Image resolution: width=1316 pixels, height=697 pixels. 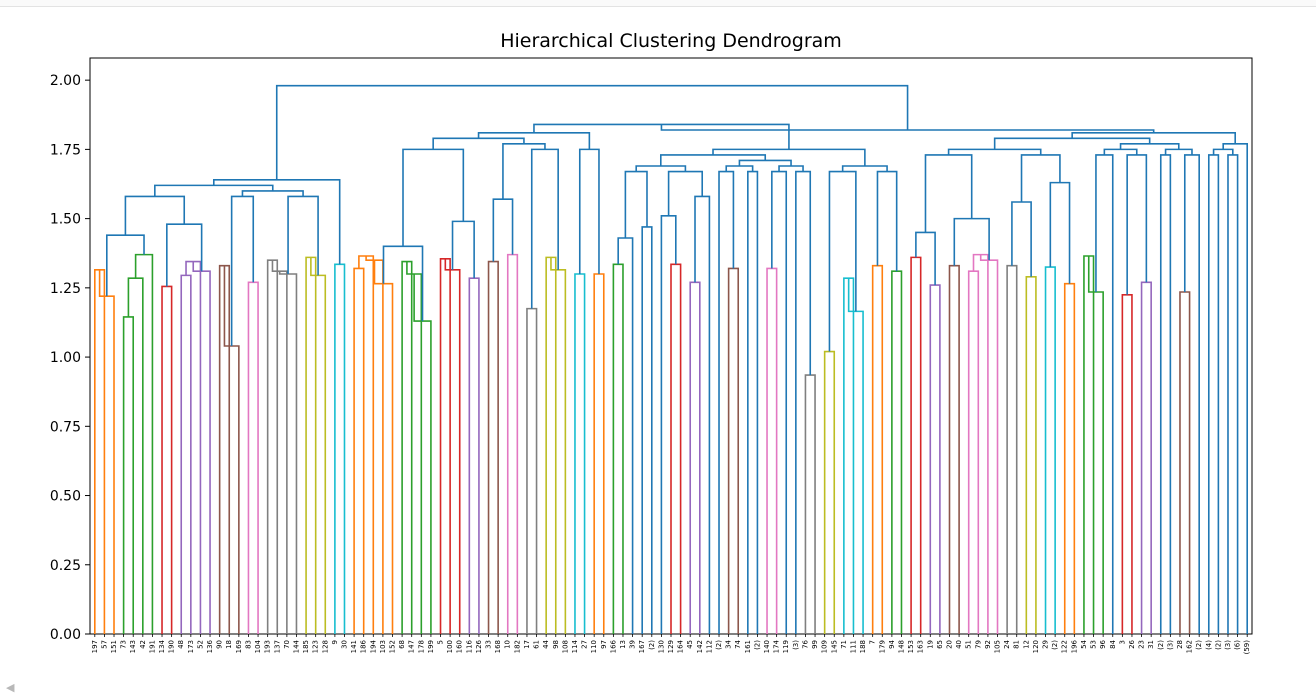 What do you see at coordinates (1209, 645) in the screenshot?
I see `leaf-label: (4)` at bounding box center [1209, 645].